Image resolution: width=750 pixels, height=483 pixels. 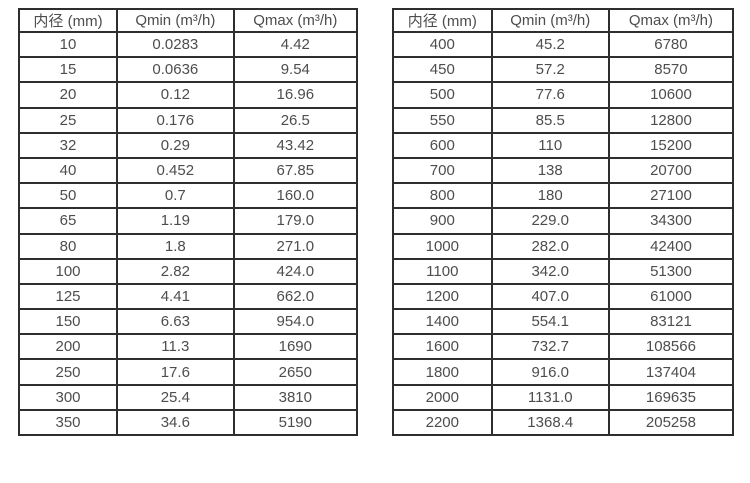 I want to click on cell-qmax: 16.96, so click(x=295, y=95).